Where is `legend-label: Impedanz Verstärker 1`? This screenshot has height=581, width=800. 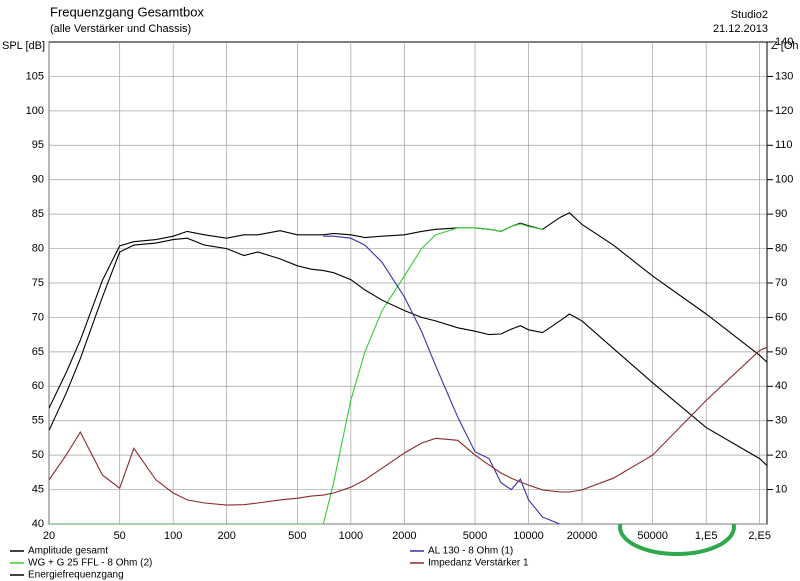 legend-label: Impedanz Verstärker 1 is located at coordinates (478, 563).